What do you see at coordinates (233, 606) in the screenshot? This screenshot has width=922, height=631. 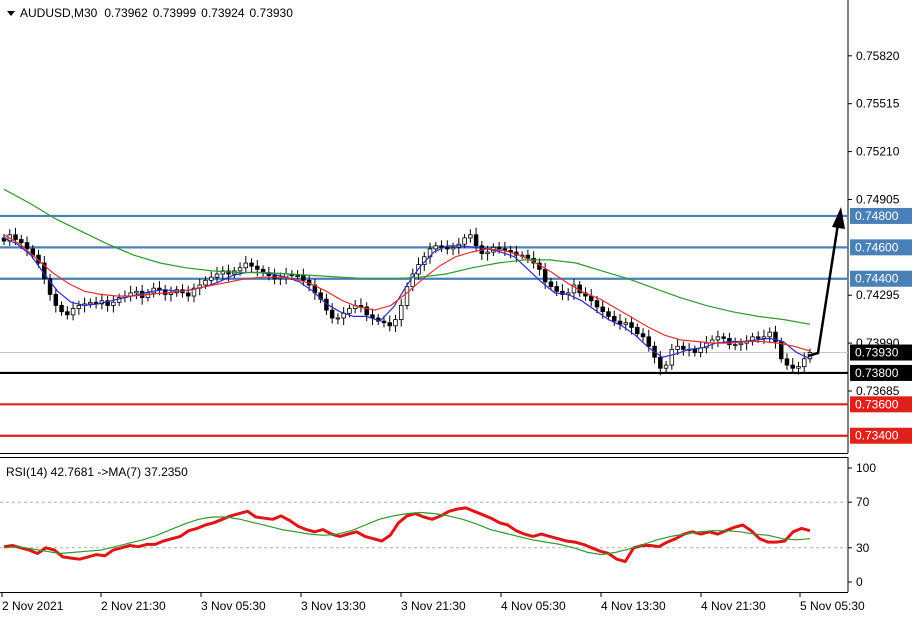 I see `time-tick-label: 3 Nov 05:30` at bounding box center [233, 606].